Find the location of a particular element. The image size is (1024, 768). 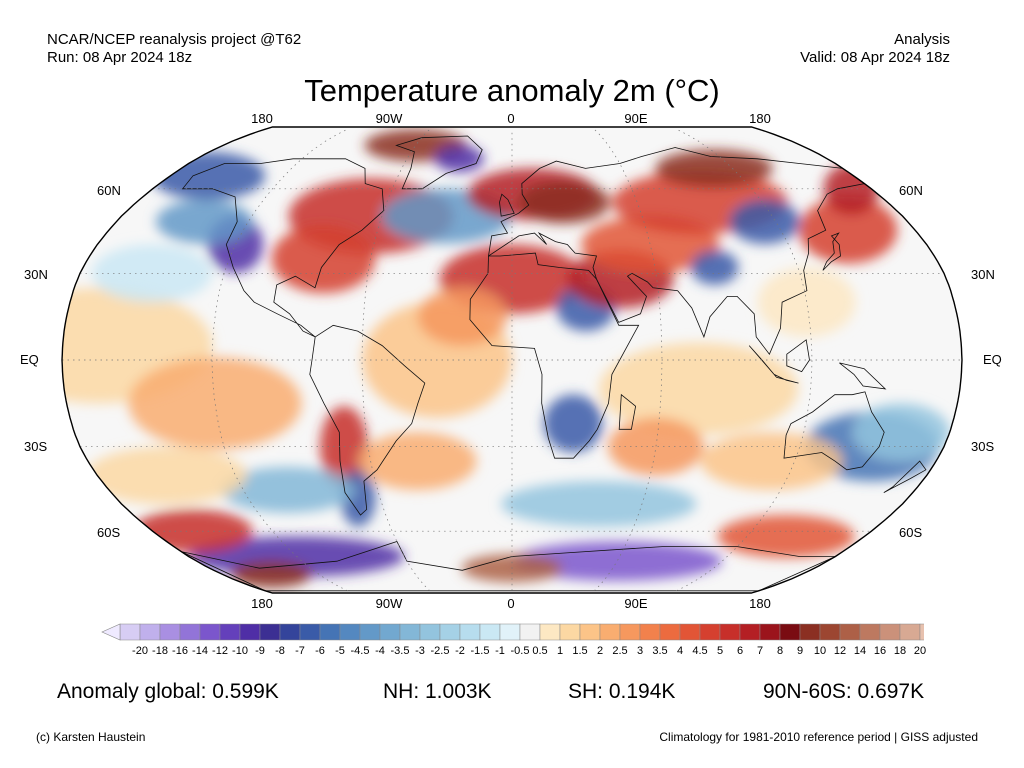

colorbar-tick-label: 8 is located at coordinates (780, 651).